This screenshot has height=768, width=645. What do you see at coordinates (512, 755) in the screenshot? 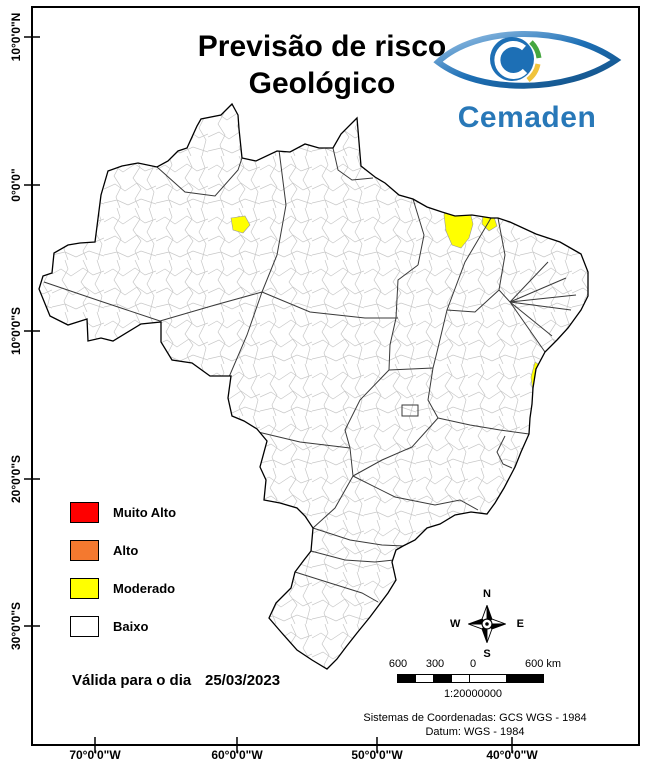
I see `lon-label-40w: 40°0'0"W` at bounding box center [512, 755].